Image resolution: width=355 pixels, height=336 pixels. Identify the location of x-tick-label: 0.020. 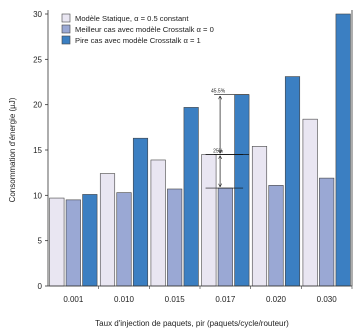
(276, 299).